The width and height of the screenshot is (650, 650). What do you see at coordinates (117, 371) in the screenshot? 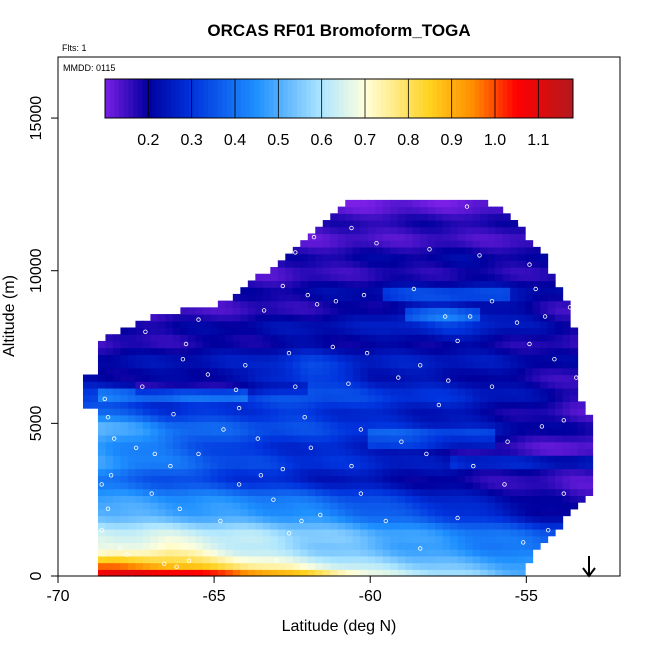
I see `heatmap-cell-1916` at bounding box center [117, 371].